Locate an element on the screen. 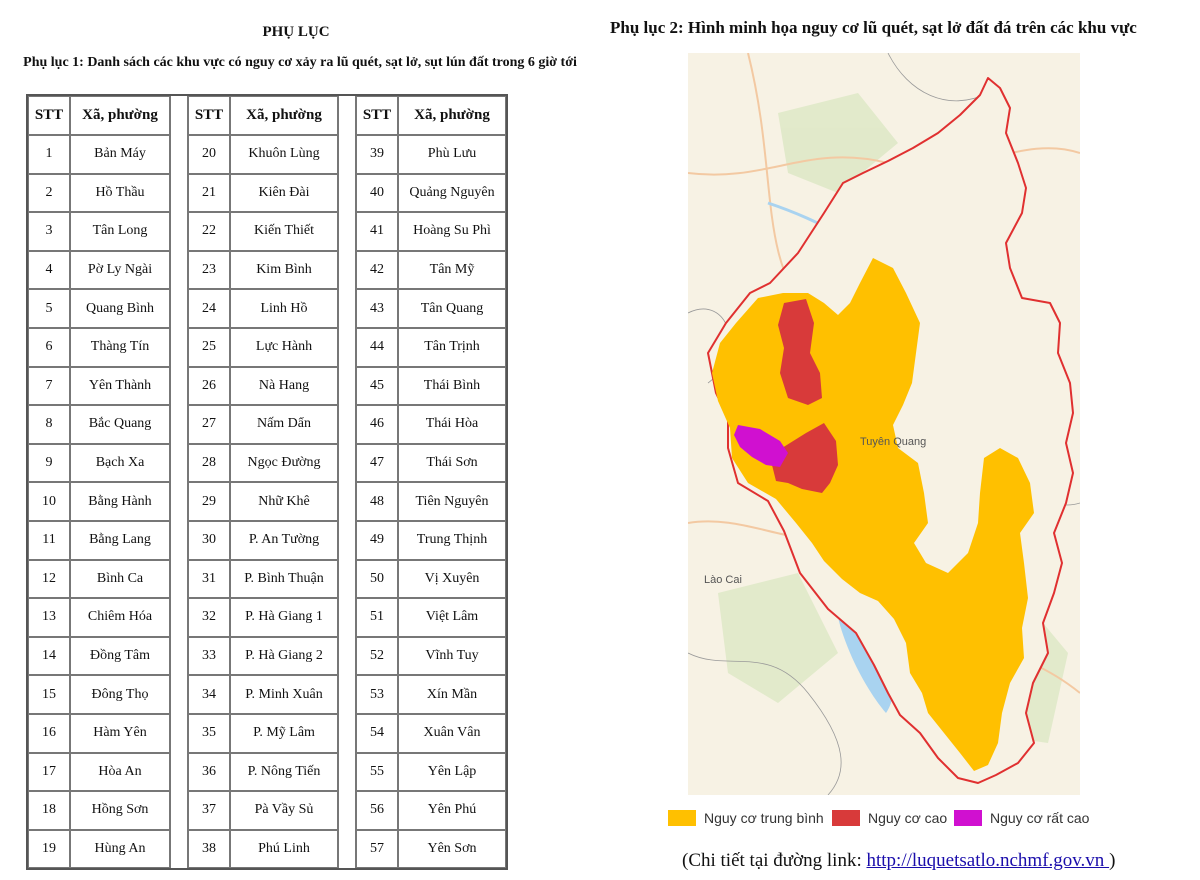 The height and width of the screenshot is (880, 1200). legend-item-high: Nguy cơ cao is located at coordinates (889, 818).